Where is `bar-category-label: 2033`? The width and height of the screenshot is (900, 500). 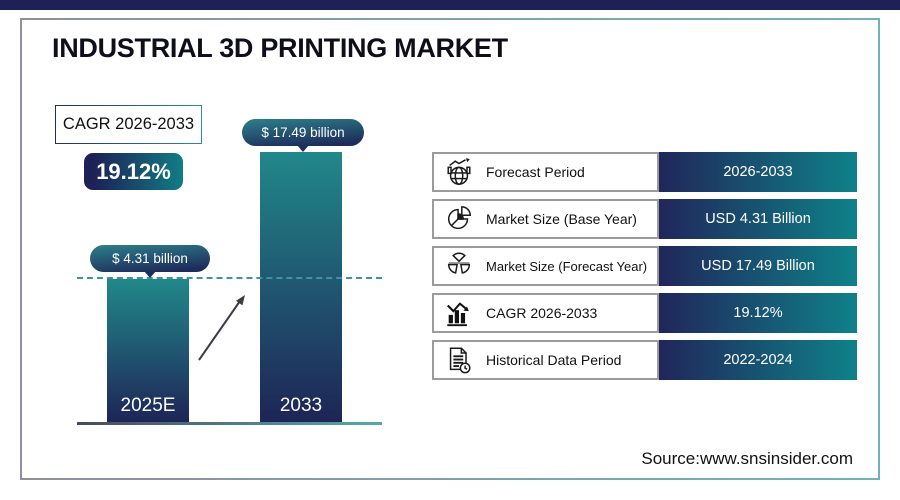
bar-category-label: 2033 is located at coordinates (301, 405).